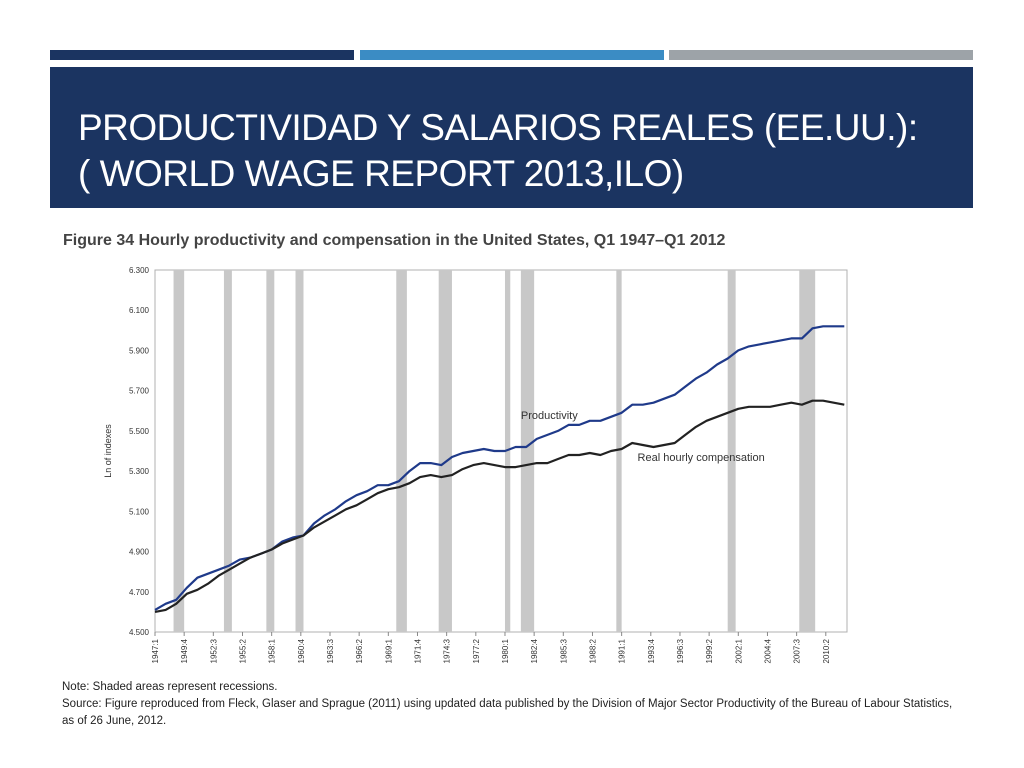 The height and width of the screenshot is (768, 1024). What do you see at coordinates (622, 650) in the screenshot?
I see `x-tick-label: 1991:1` at bounding box center [622, 650].